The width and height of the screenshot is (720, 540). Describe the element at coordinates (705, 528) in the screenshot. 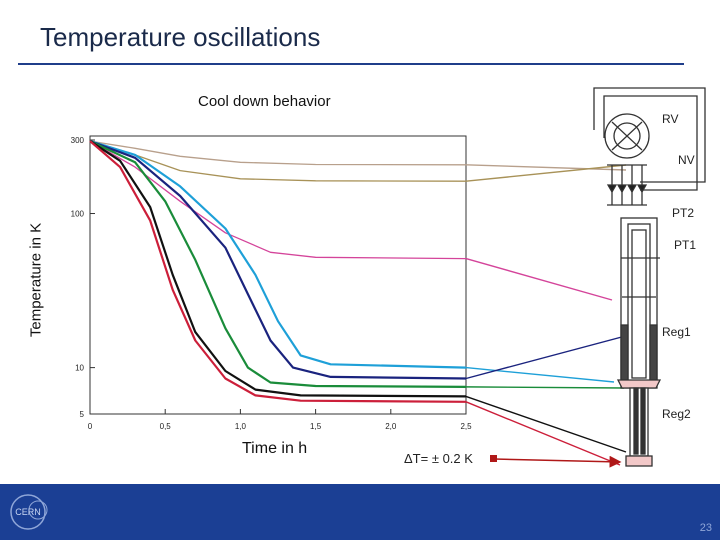

I see `page-number: 23` at that location.